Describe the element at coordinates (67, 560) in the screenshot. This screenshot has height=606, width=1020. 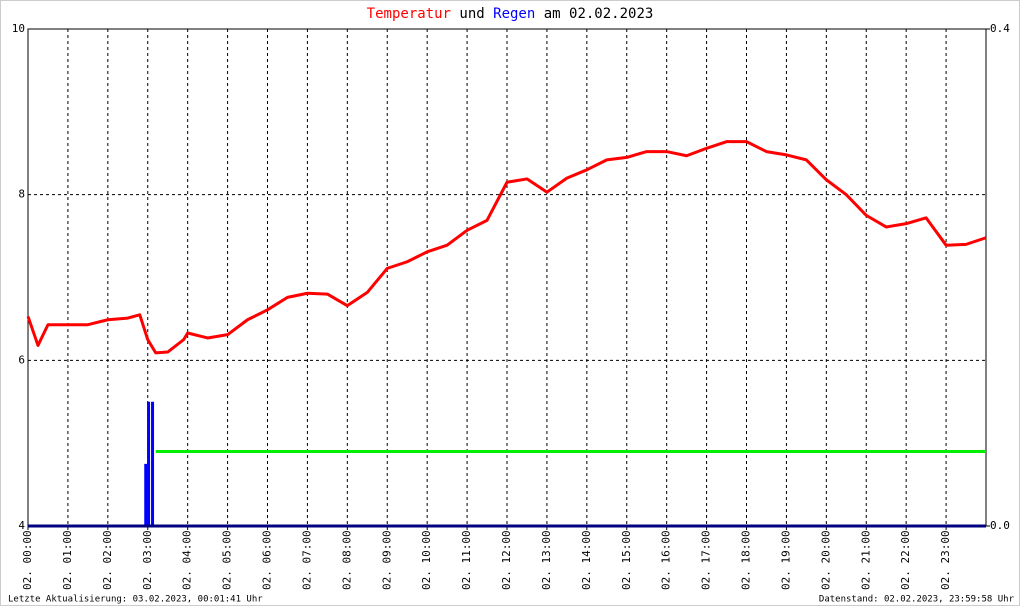
I see `x-tick-label: 02. 01:00` at that location.